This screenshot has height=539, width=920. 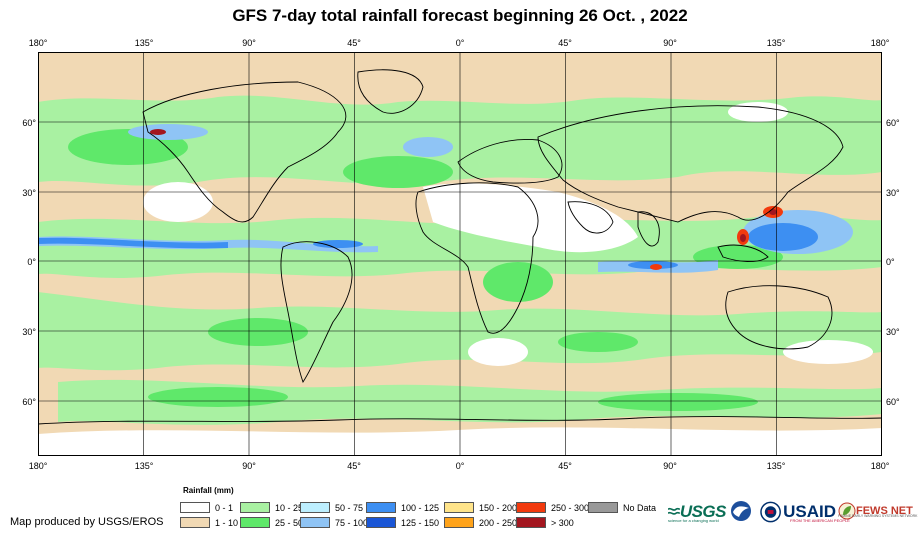 What do you see at coordinates (498, 507) in the screenshot?
I see `legend-label: 150 - 200` at bounding box center [498, 507].